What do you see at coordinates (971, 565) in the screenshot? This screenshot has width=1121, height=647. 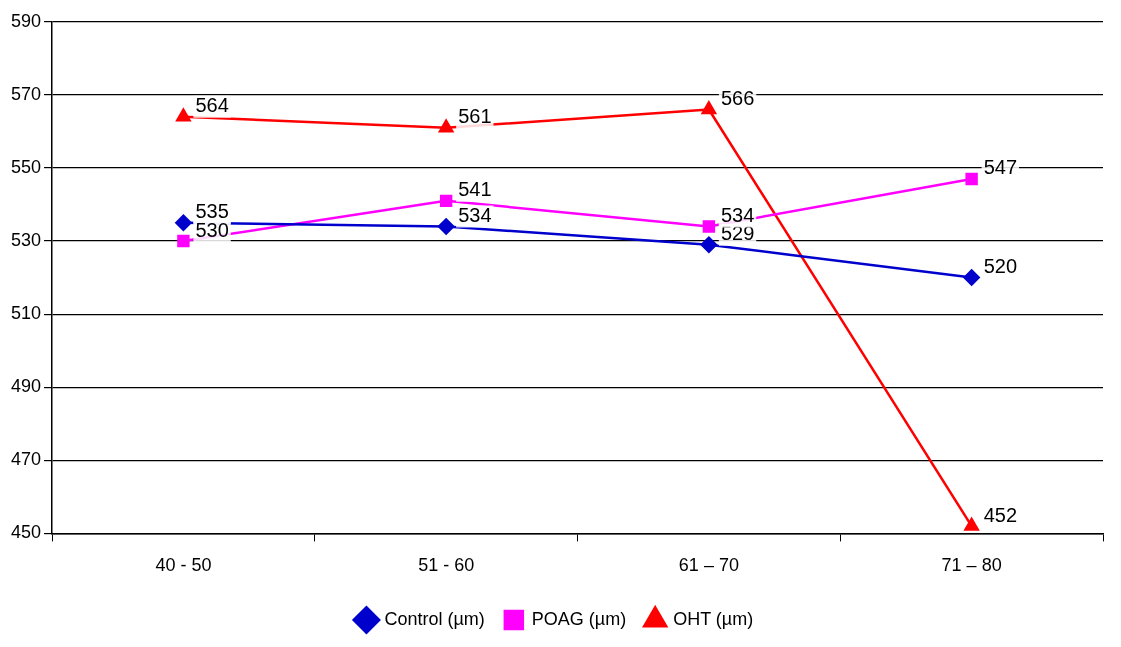 I see `x-tick-label: 71 – 80` at bounding box center [971, 565].